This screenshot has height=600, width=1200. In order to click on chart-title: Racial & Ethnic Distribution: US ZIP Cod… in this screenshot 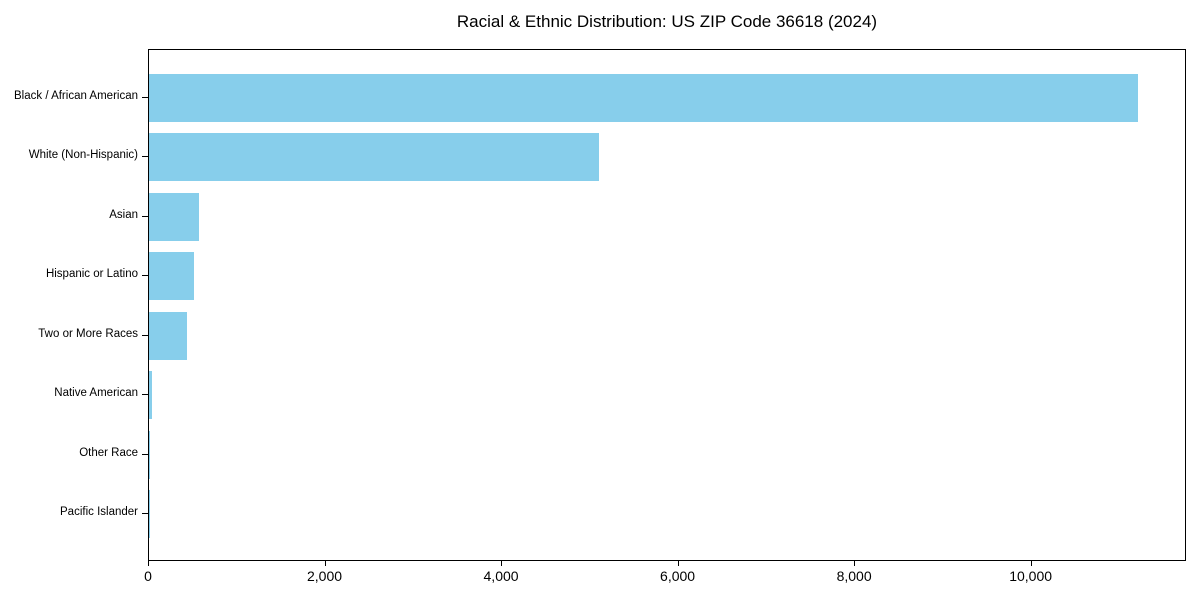, I will do `click(667, 21)`.